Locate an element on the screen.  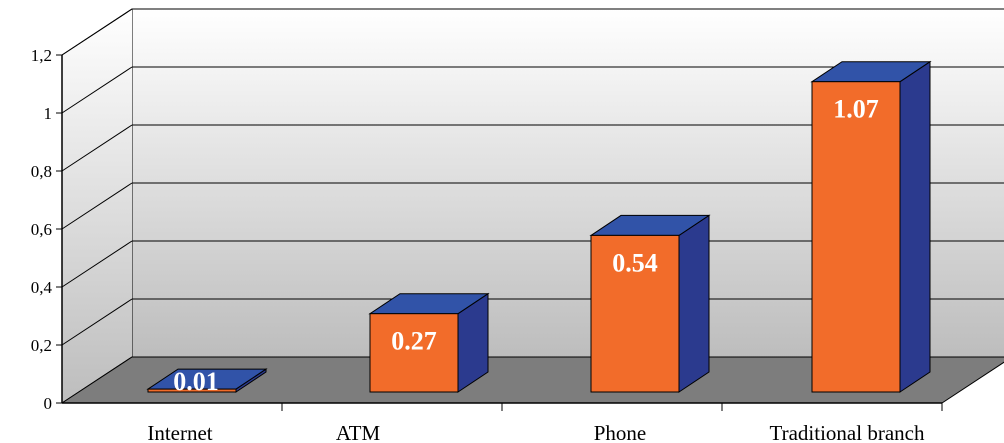
data-label: 0.01 is located at coordinates (196, 381).